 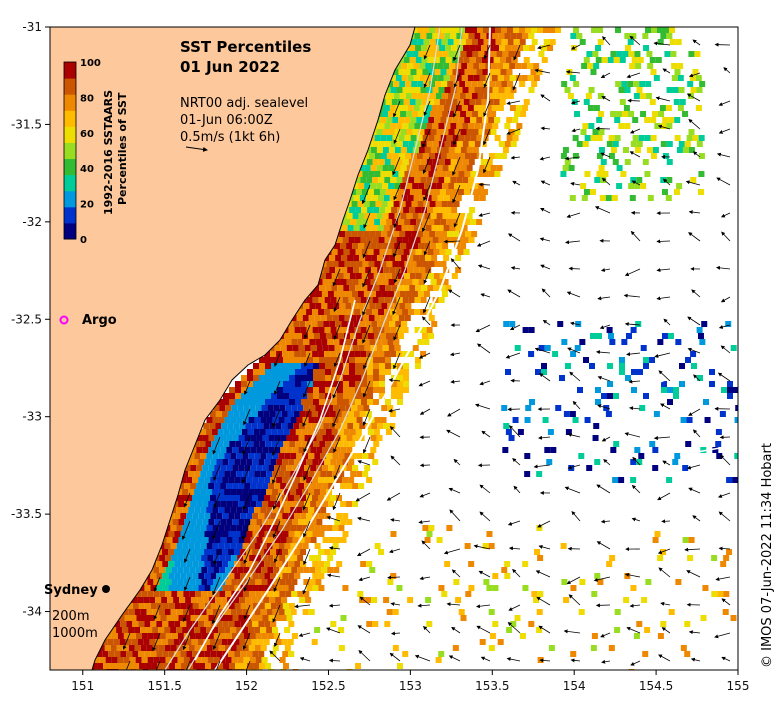 I want to click on info-line-1: NRT00 adj. sealevel, so click(x=244, y=103).